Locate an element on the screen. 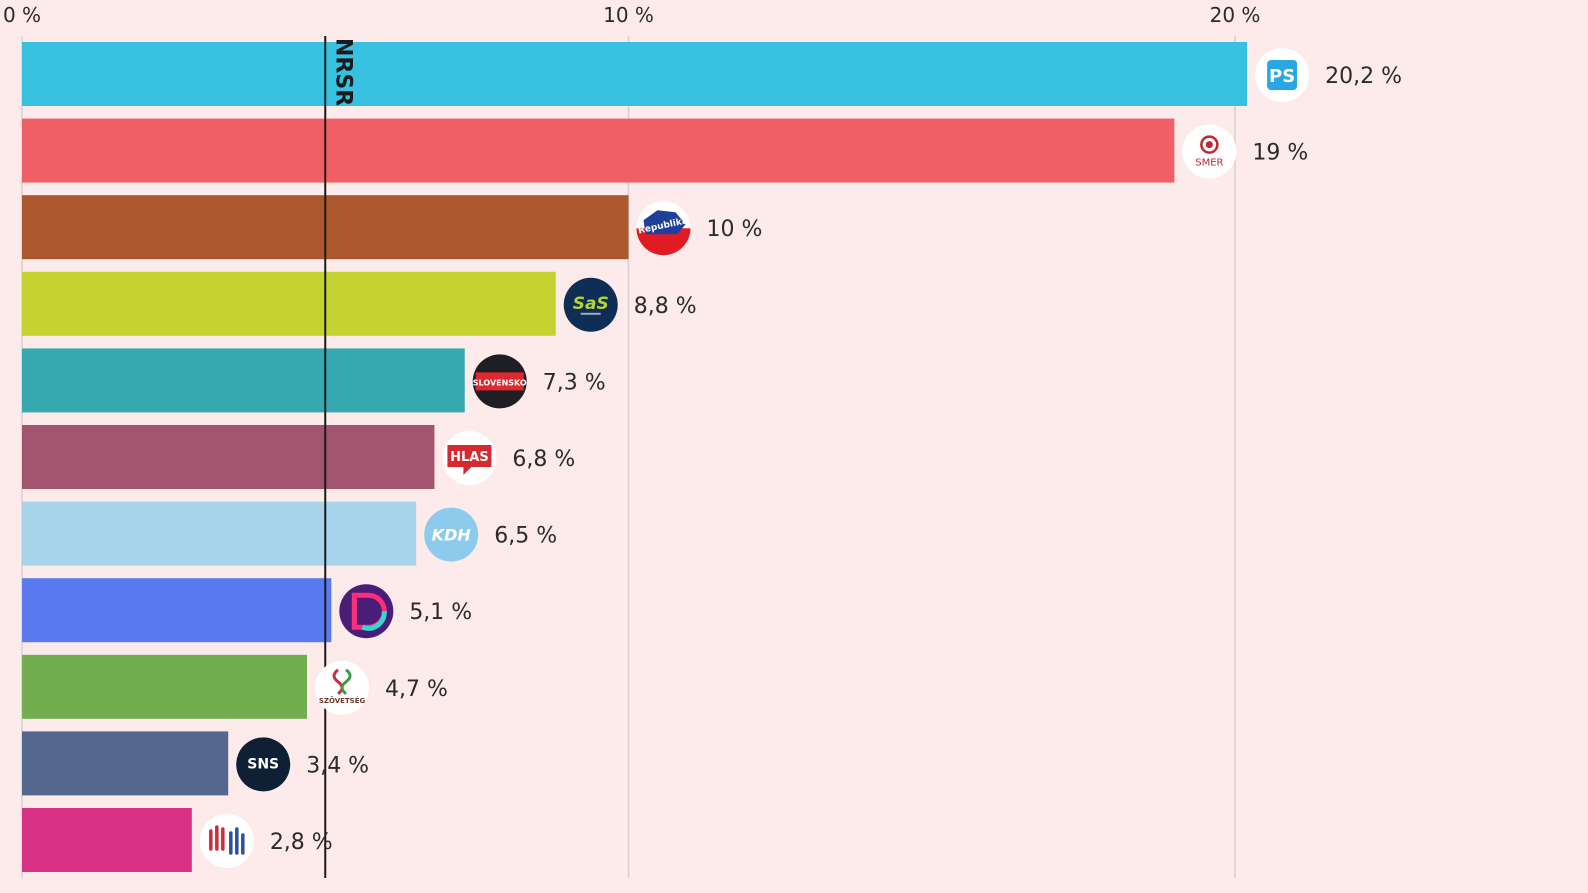 The image size is (1588, 893). logo-text: SaS is located at coordinates (591, 304).